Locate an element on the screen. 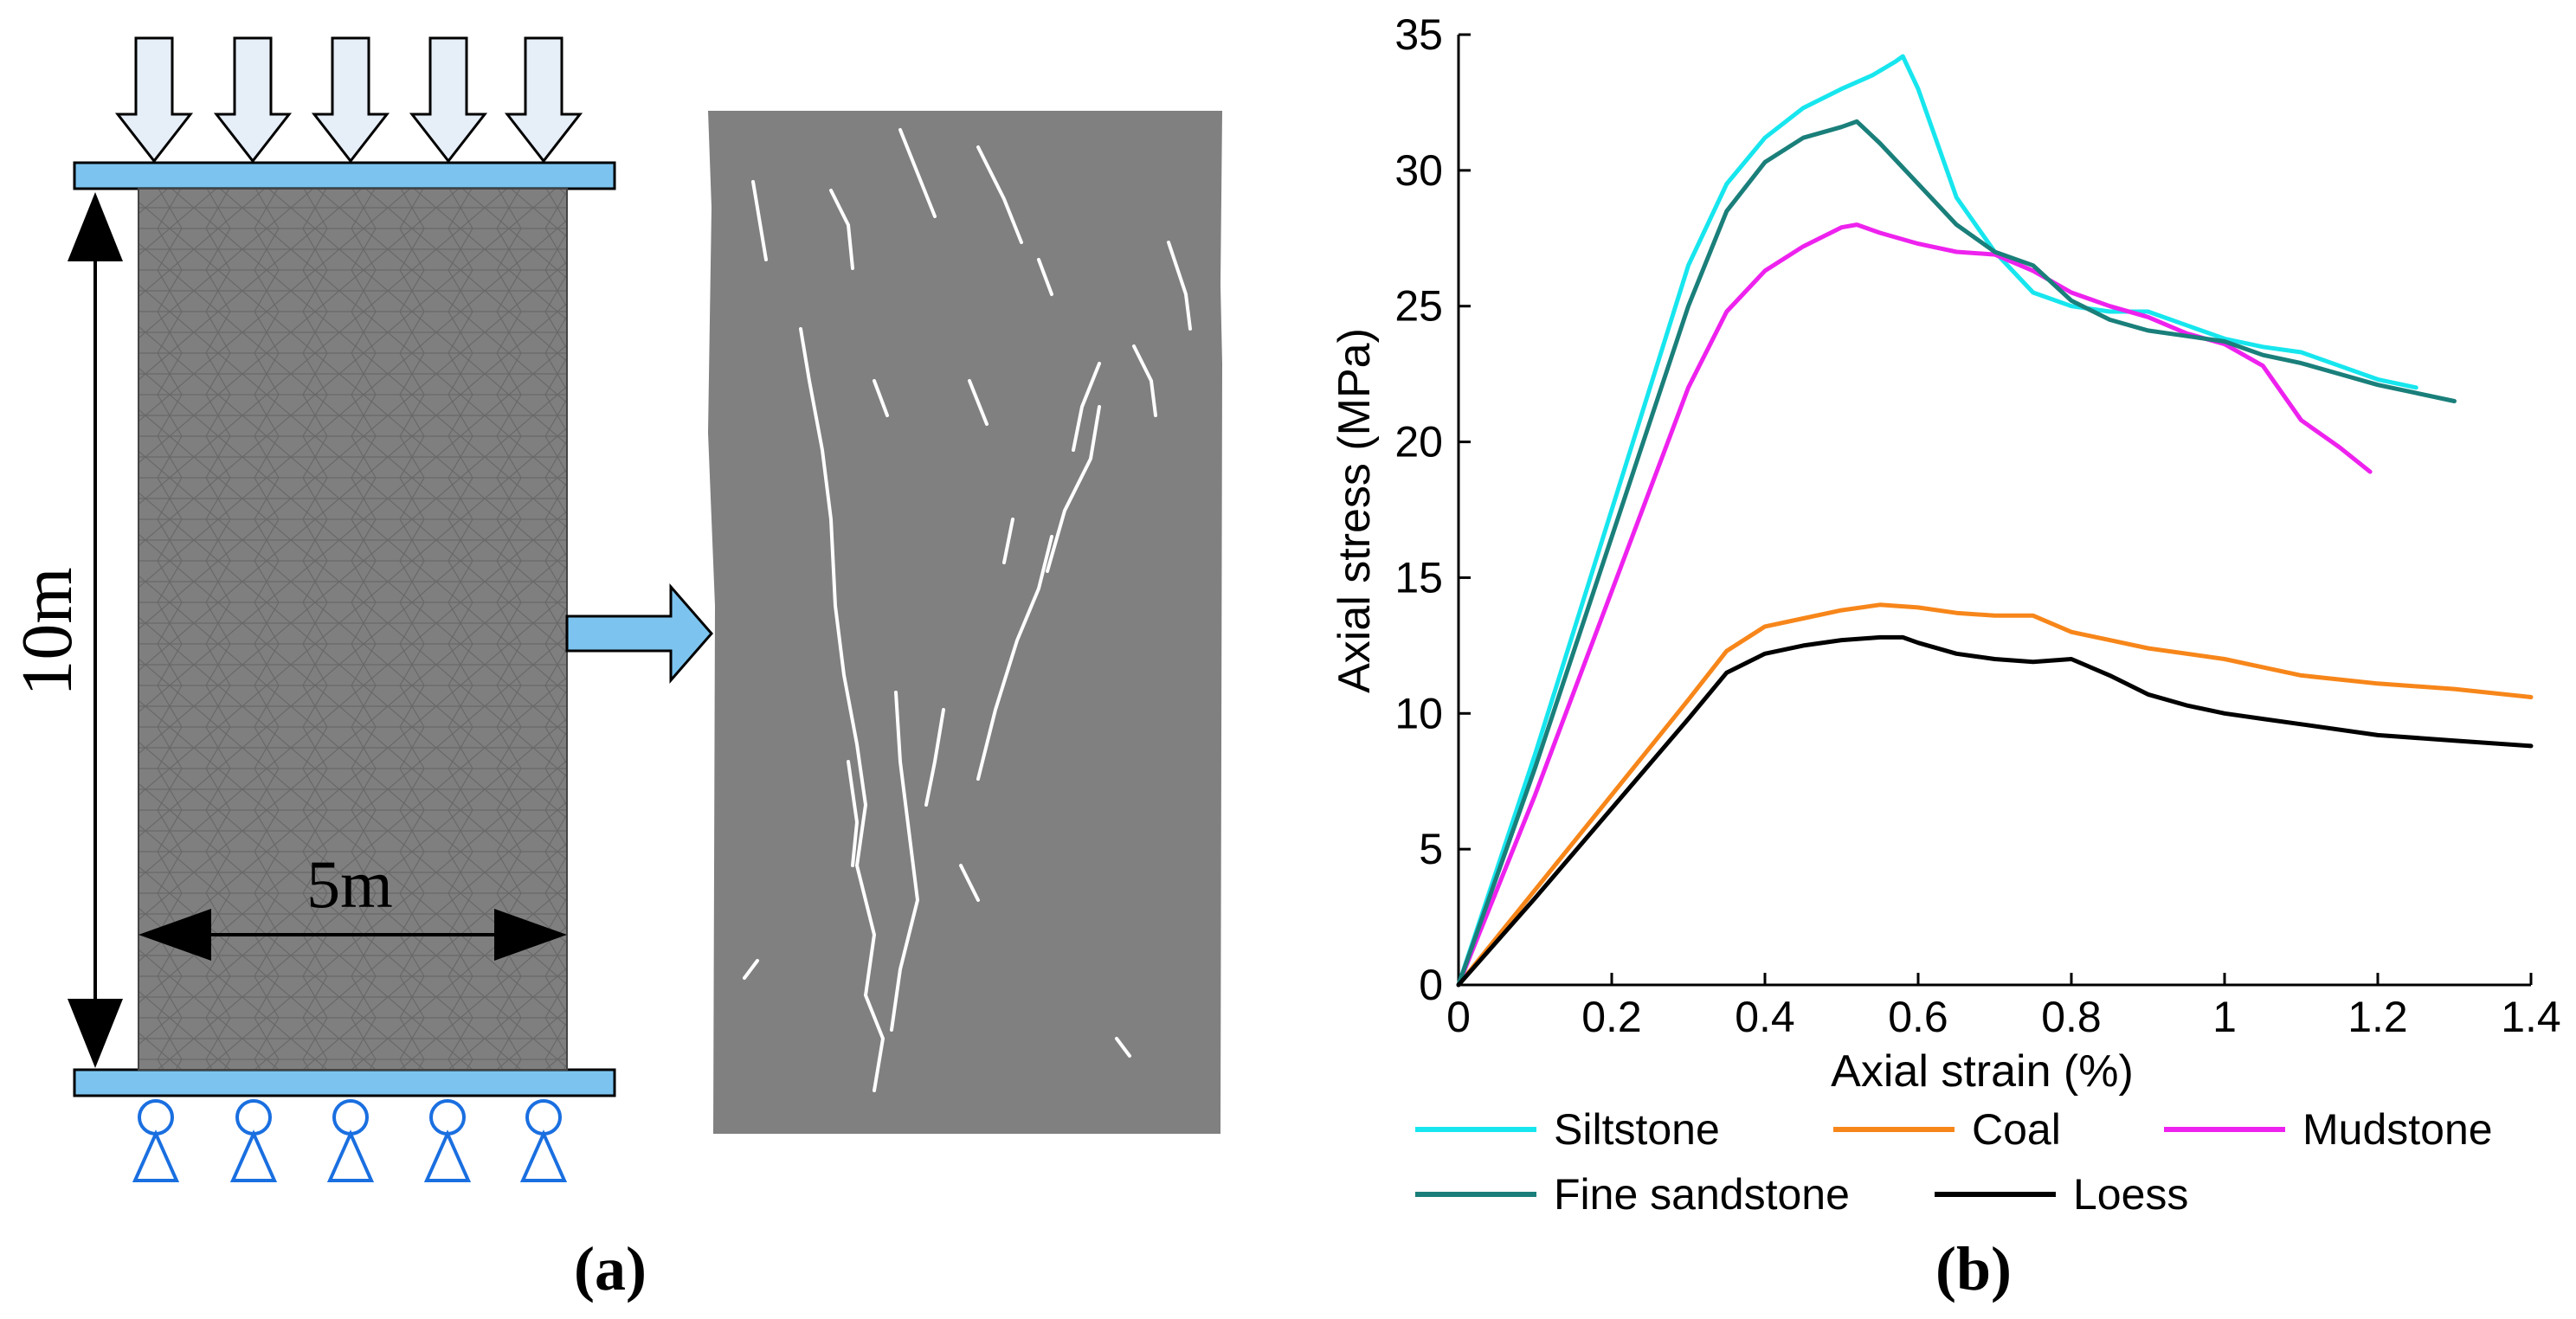 This screenshot has width=2576, height=1319. chart-legend: Siltstone Coal Mudstone Fine sandstone Loess is located at coordinates (1954, 1162).